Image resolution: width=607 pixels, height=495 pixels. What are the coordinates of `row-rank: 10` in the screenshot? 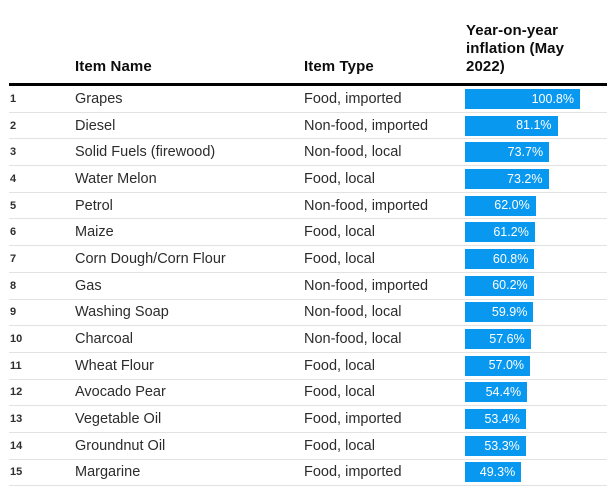 It's located at (16, 339).